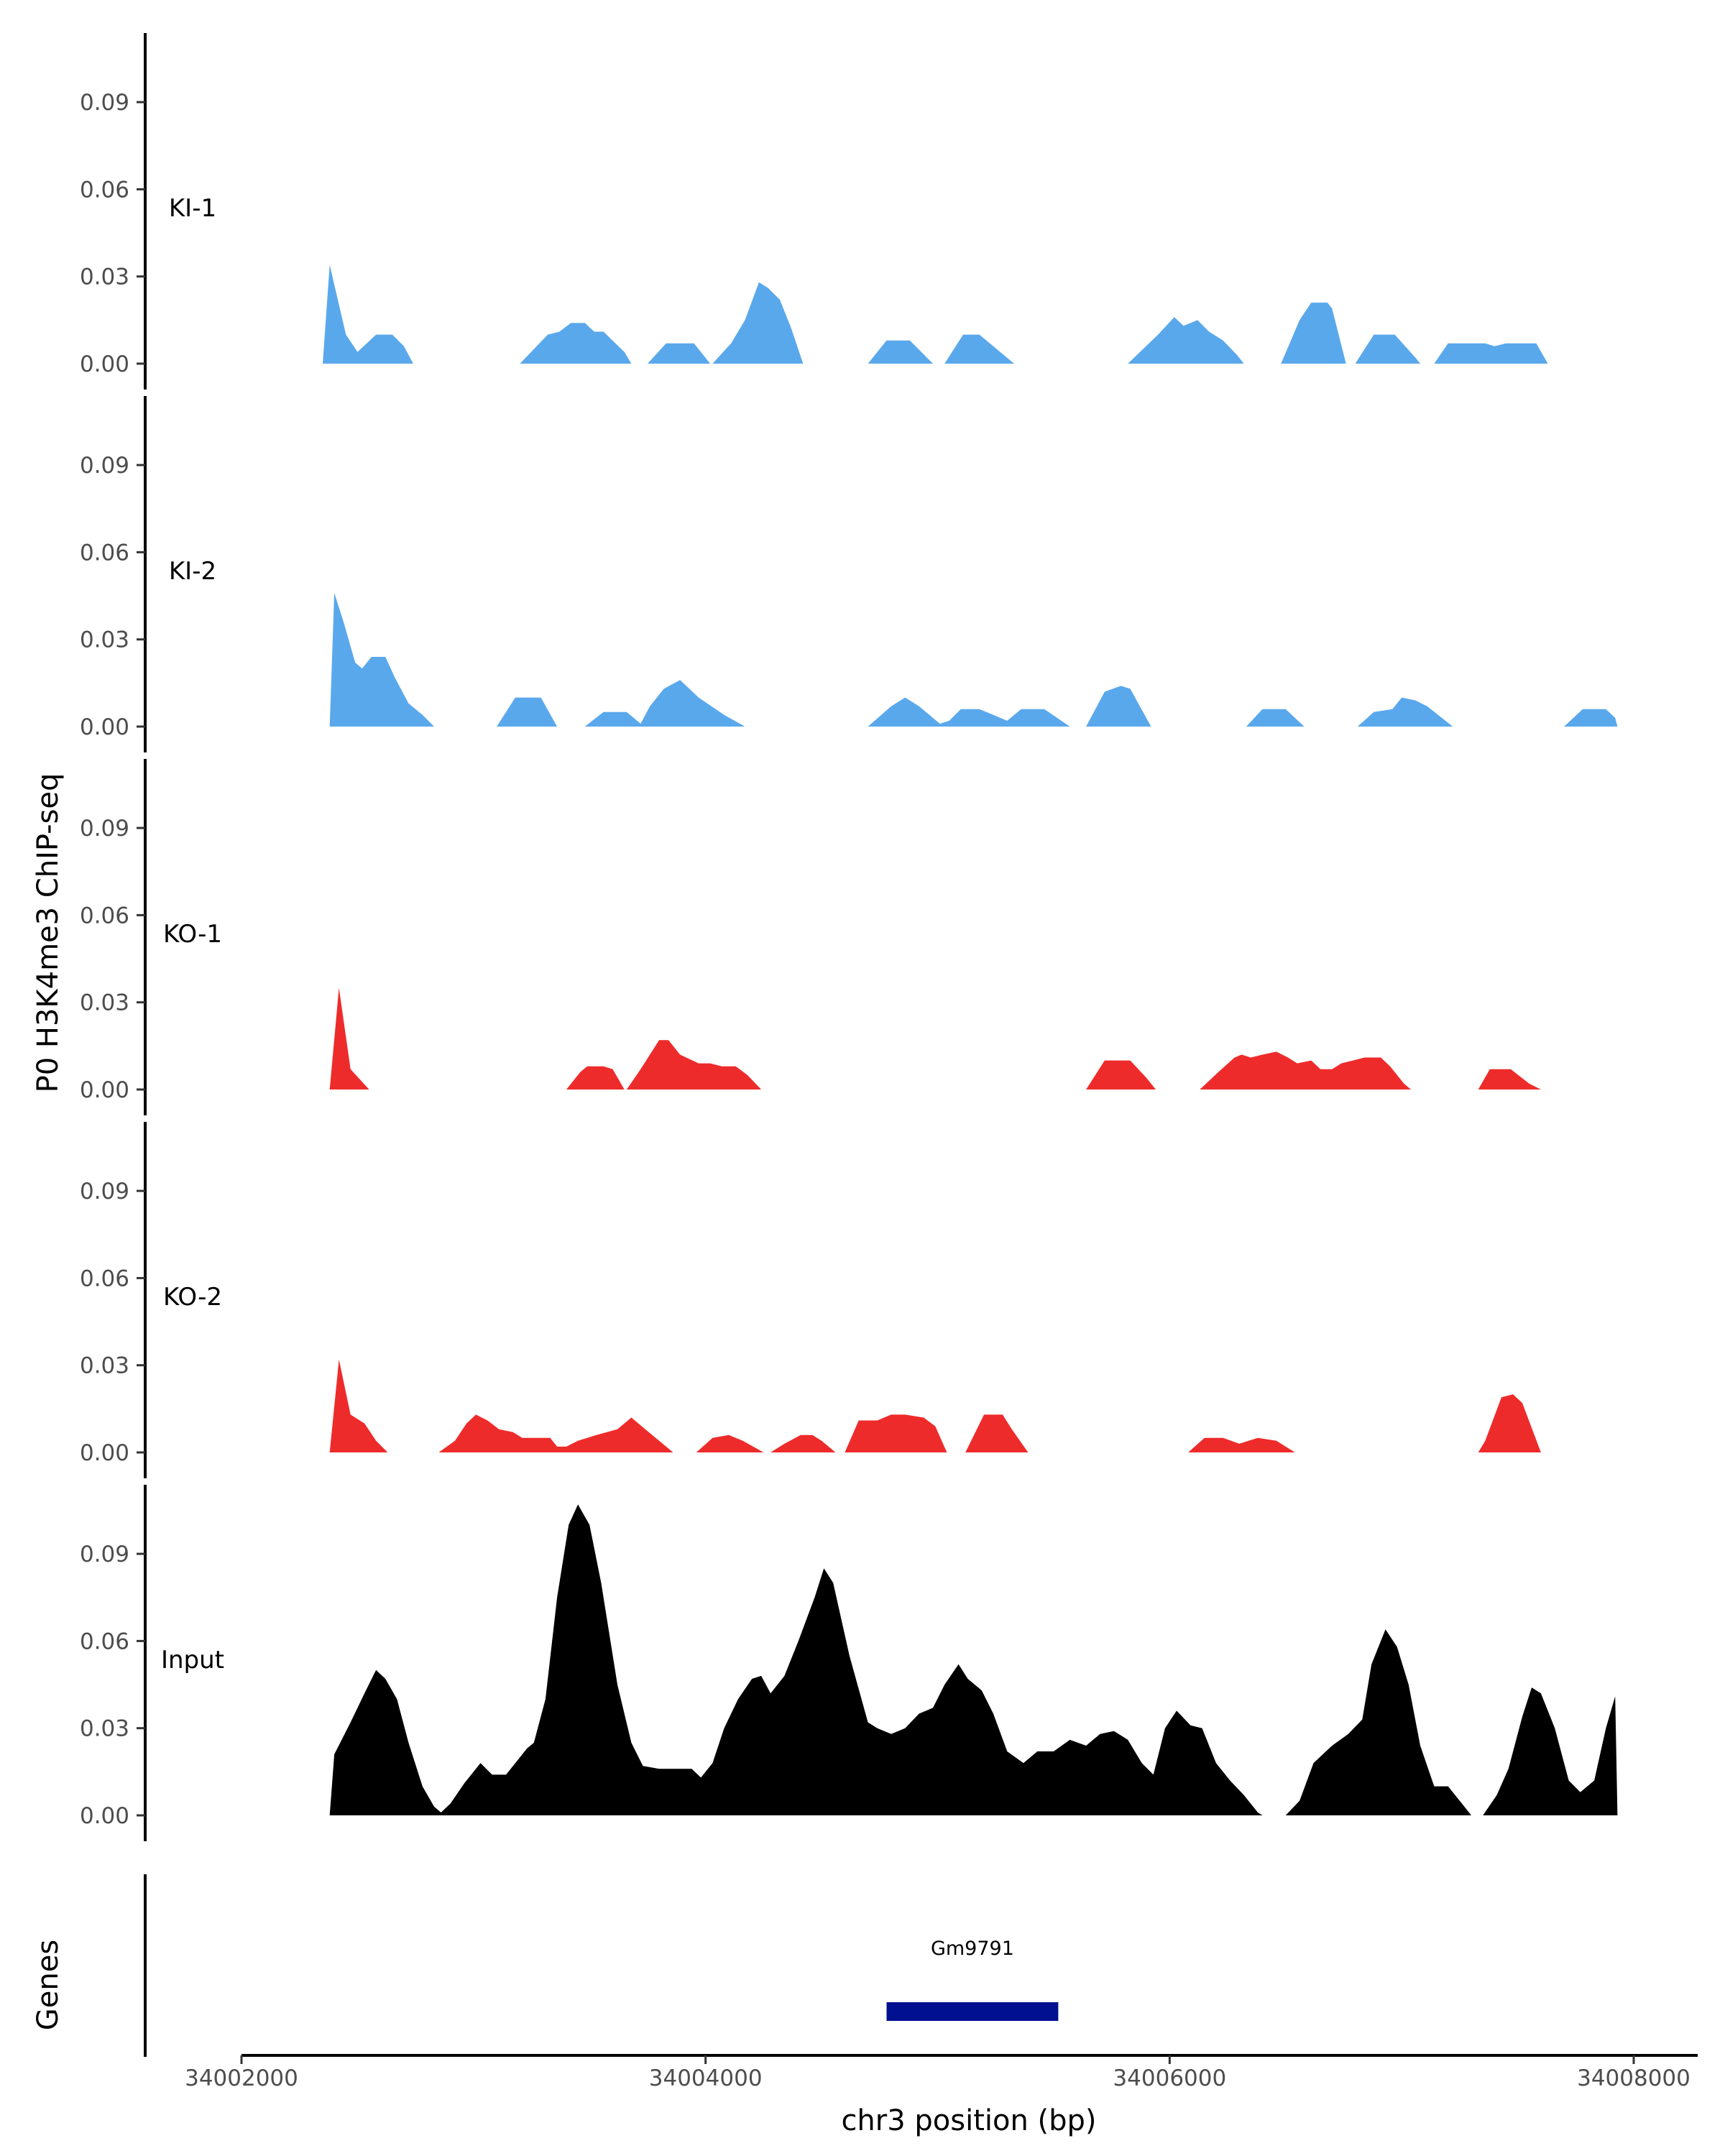 This screenshot has height=2156, width=1725. I want to click on x-axis-label: chr3 position (bp), so click(968, 2120).